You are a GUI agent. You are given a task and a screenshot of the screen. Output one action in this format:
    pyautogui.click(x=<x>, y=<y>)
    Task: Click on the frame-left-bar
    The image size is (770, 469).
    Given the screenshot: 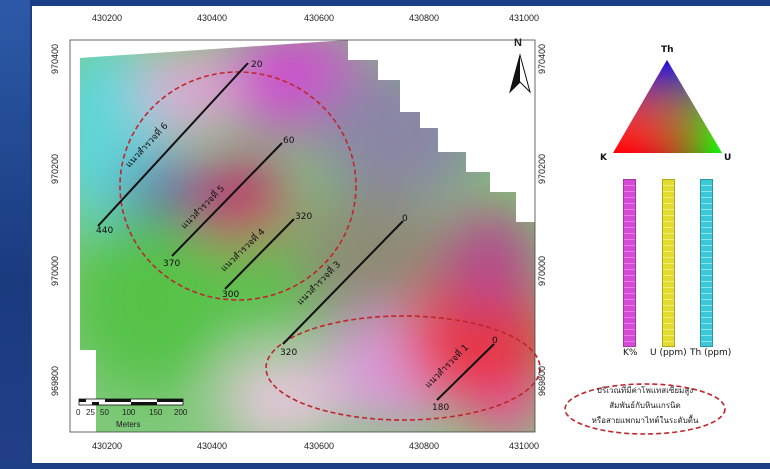 What is the action you would take?
    pyautogui.click(x=15, y=234)
    